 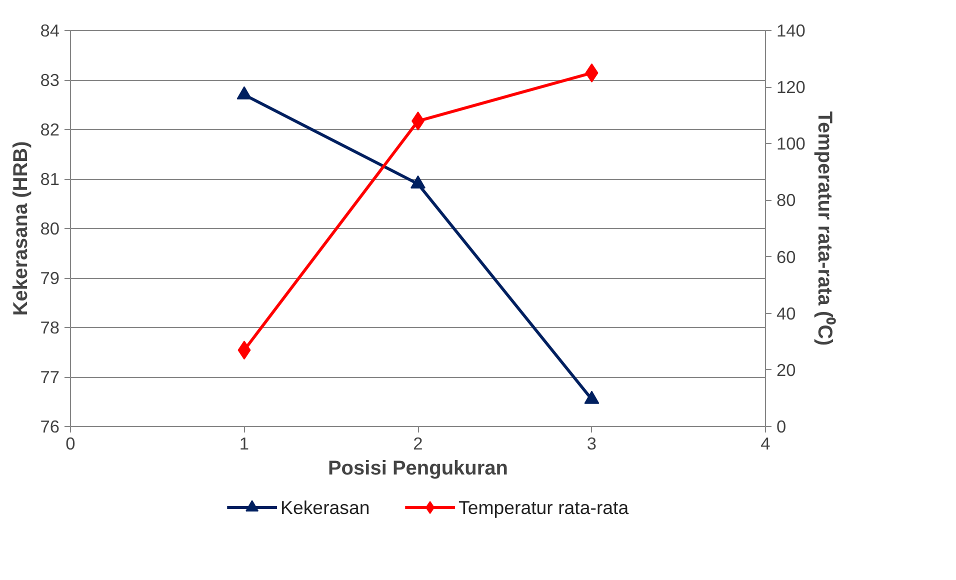 What do you see at coordinates (791, 87) in the screenshot?
I see `y2-tick-label: 120` at bounding box center [791, 87].